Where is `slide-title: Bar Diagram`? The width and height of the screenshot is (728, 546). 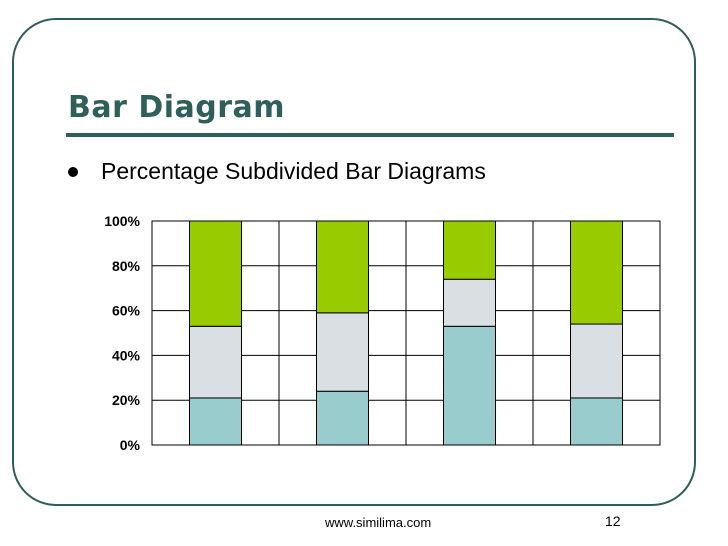
slide-title: Bar Diagram is located at coordinates (177, 107).